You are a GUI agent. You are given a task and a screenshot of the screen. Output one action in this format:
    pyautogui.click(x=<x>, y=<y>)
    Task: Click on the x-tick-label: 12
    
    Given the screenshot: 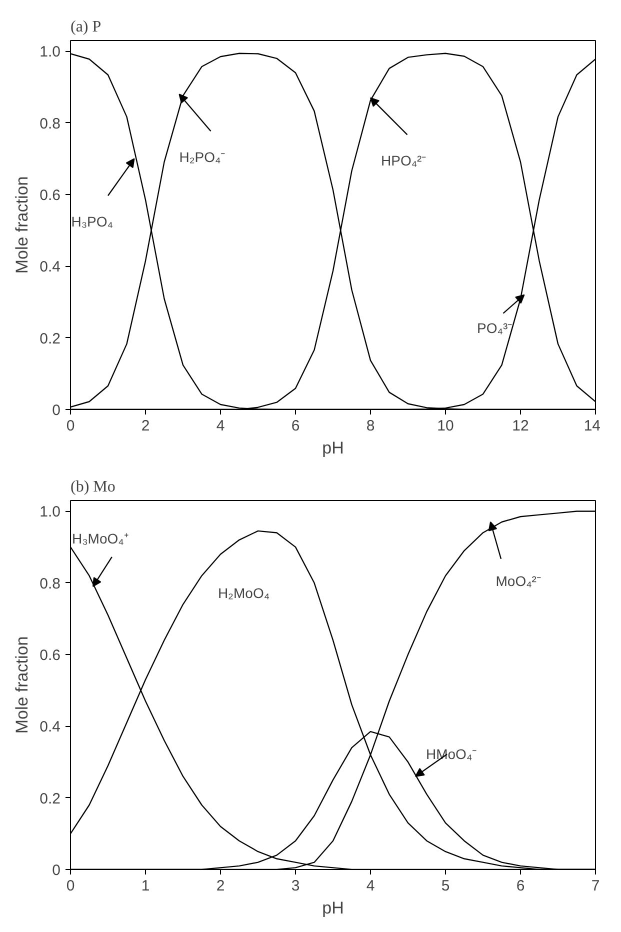 What is the action you would take?
    pyautogui.click(x=520, y=426)
    